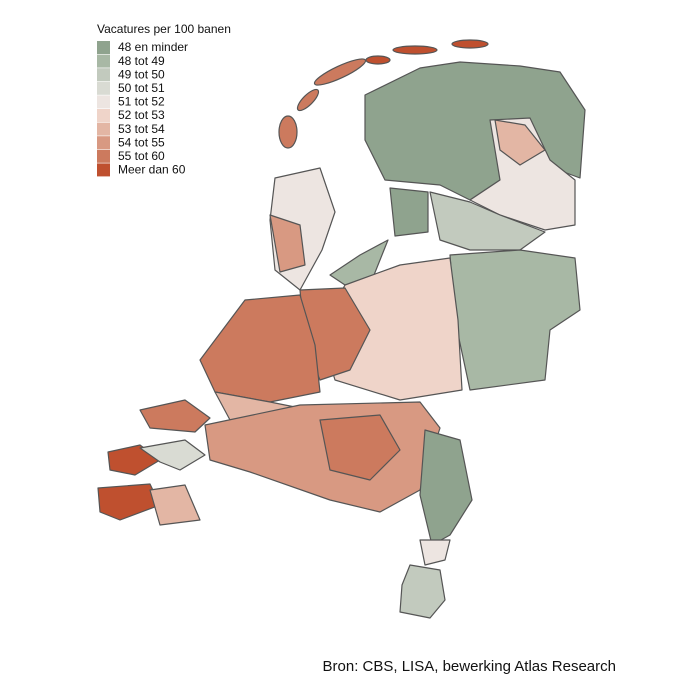  Describe the element at coordinates (141, 142) in the screenshot. I see `legend-label: 54 tot 55` at that location.